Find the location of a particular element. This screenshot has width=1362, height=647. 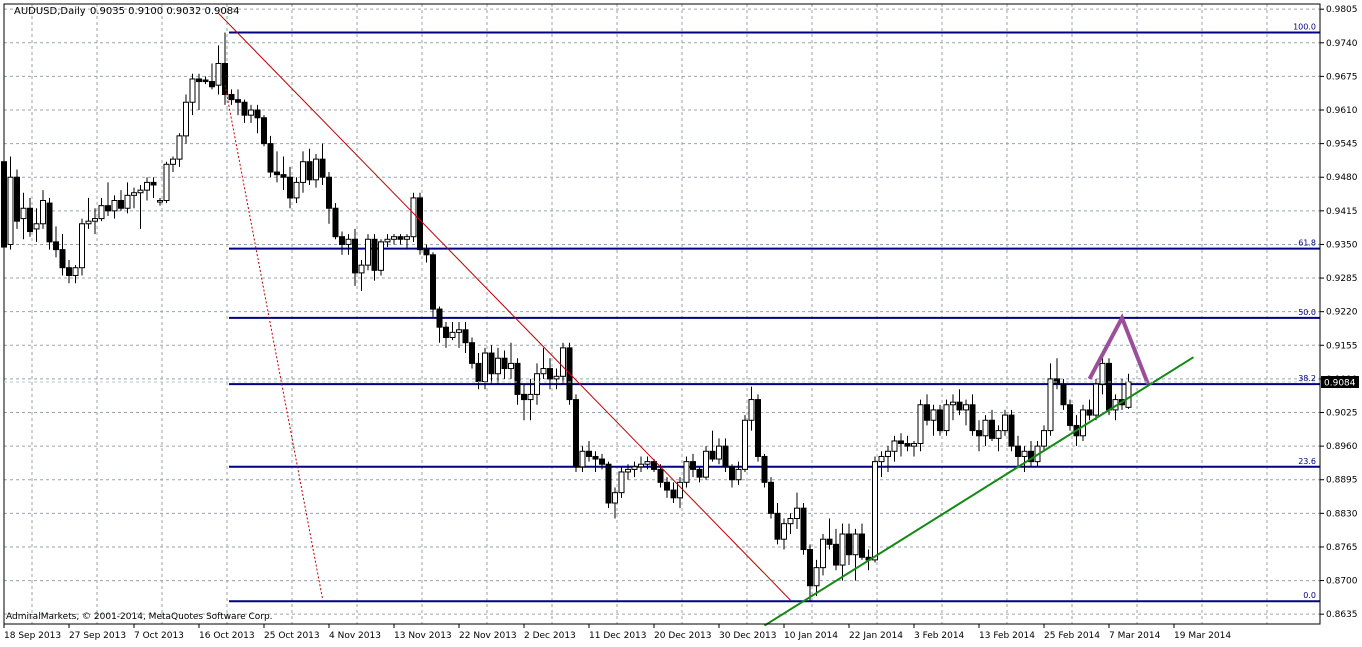

price-tick-label: 0.8960 is located at coordinates (1342, 447).